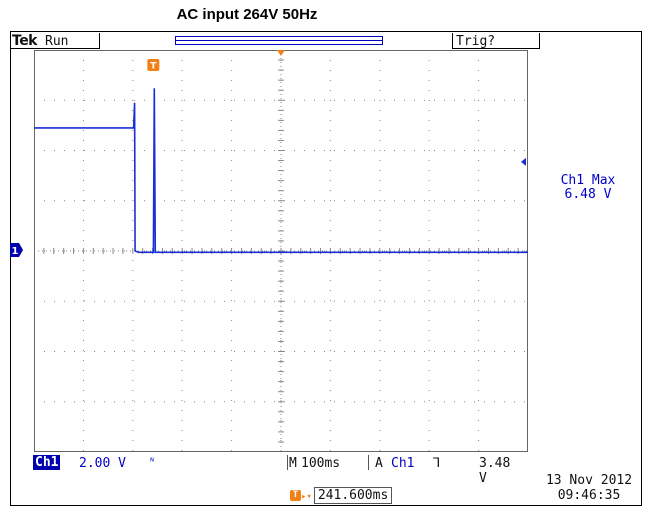  I want to click on svg-text: T, so click(153, 67).